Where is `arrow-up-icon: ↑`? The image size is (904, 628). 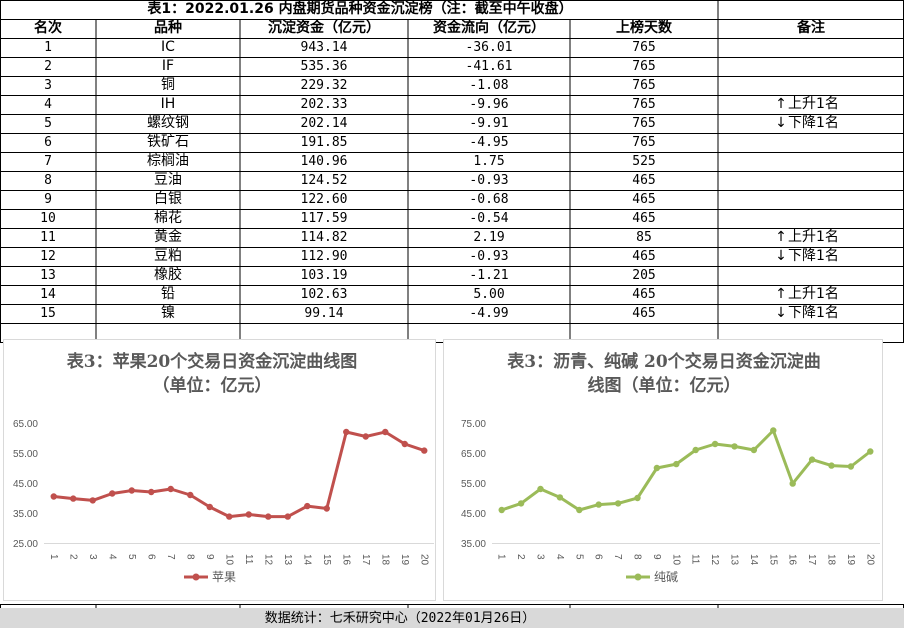
arrow-up-icon: ↑ is located at coordinates (781, 104).